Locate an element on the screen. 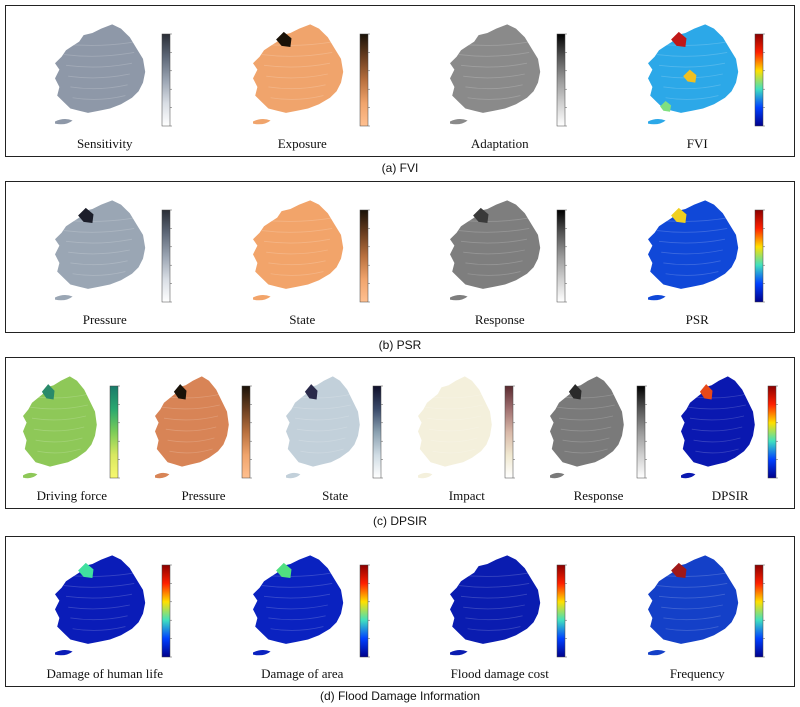  map-label: Exposure is located at coordinates (302, 143).